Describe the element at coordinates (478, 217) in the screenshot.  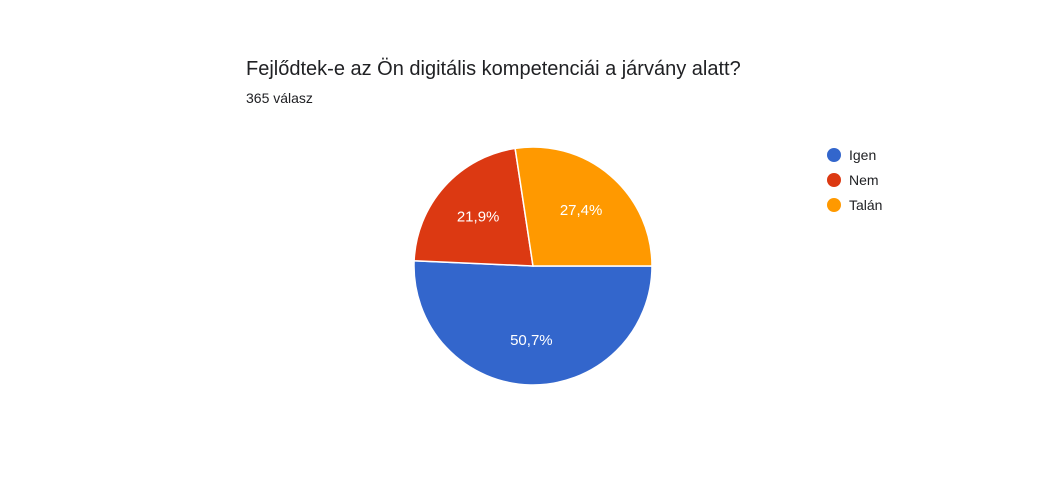
I see `slice-percent-label: 21,9%` at that location.